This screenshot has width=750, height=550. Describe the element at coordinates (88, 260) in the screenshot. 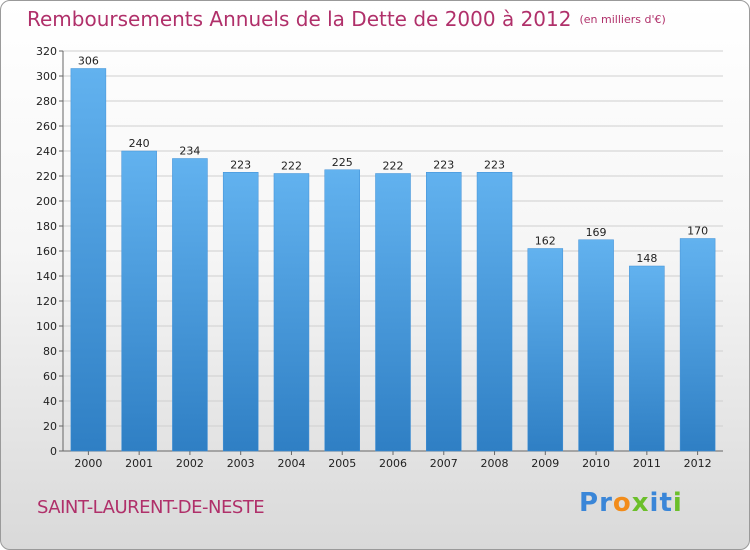

I see `bar-2000` at that location.